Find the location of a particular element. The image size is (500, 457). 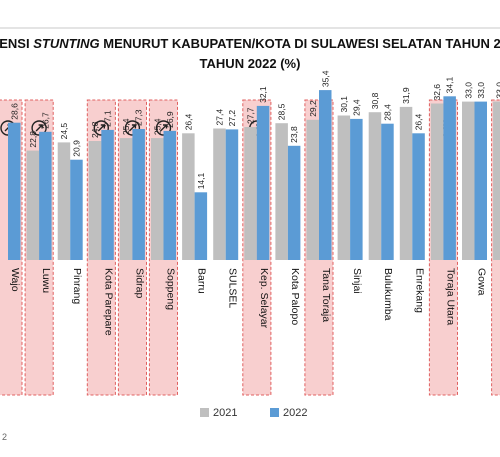

category-label: Gowa is located at coordinates (482, 282).